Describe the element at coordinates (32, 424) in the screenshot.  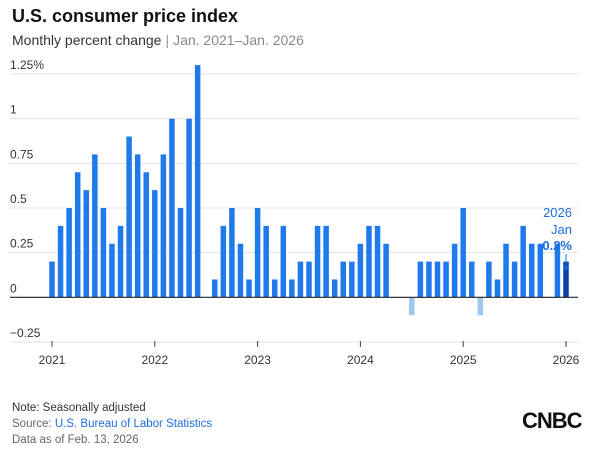
I see `source-label: Source:` at that location.